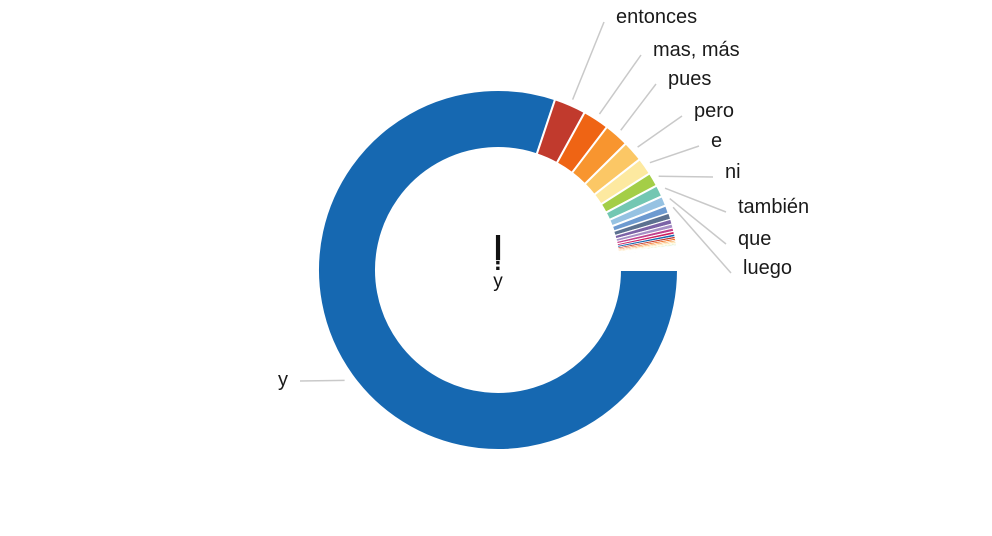 This screenshot has height=536, width=992. What do you see at coordinates (767, 268) in the screenshot?
I see `slice-label-luego: luego` at bounding box center [767, 268].